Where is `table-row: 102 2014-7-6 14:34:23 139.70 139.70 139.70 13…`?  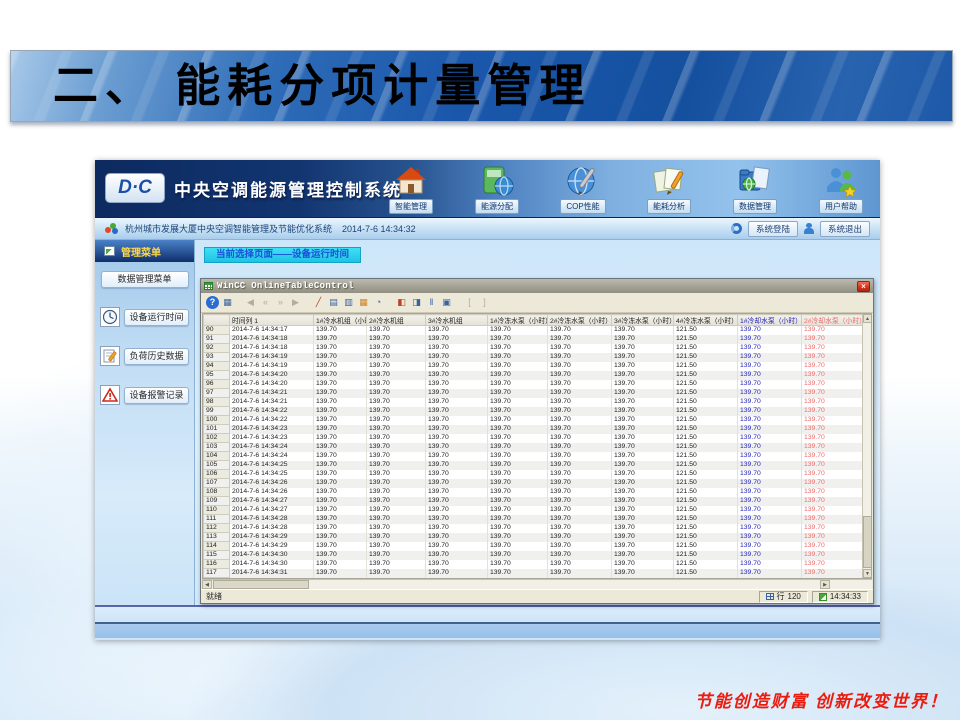 table-row: 102 2014-7-6 14:34:23 139.70 139.70 139.70 13… is located at coordinates (537, 438).